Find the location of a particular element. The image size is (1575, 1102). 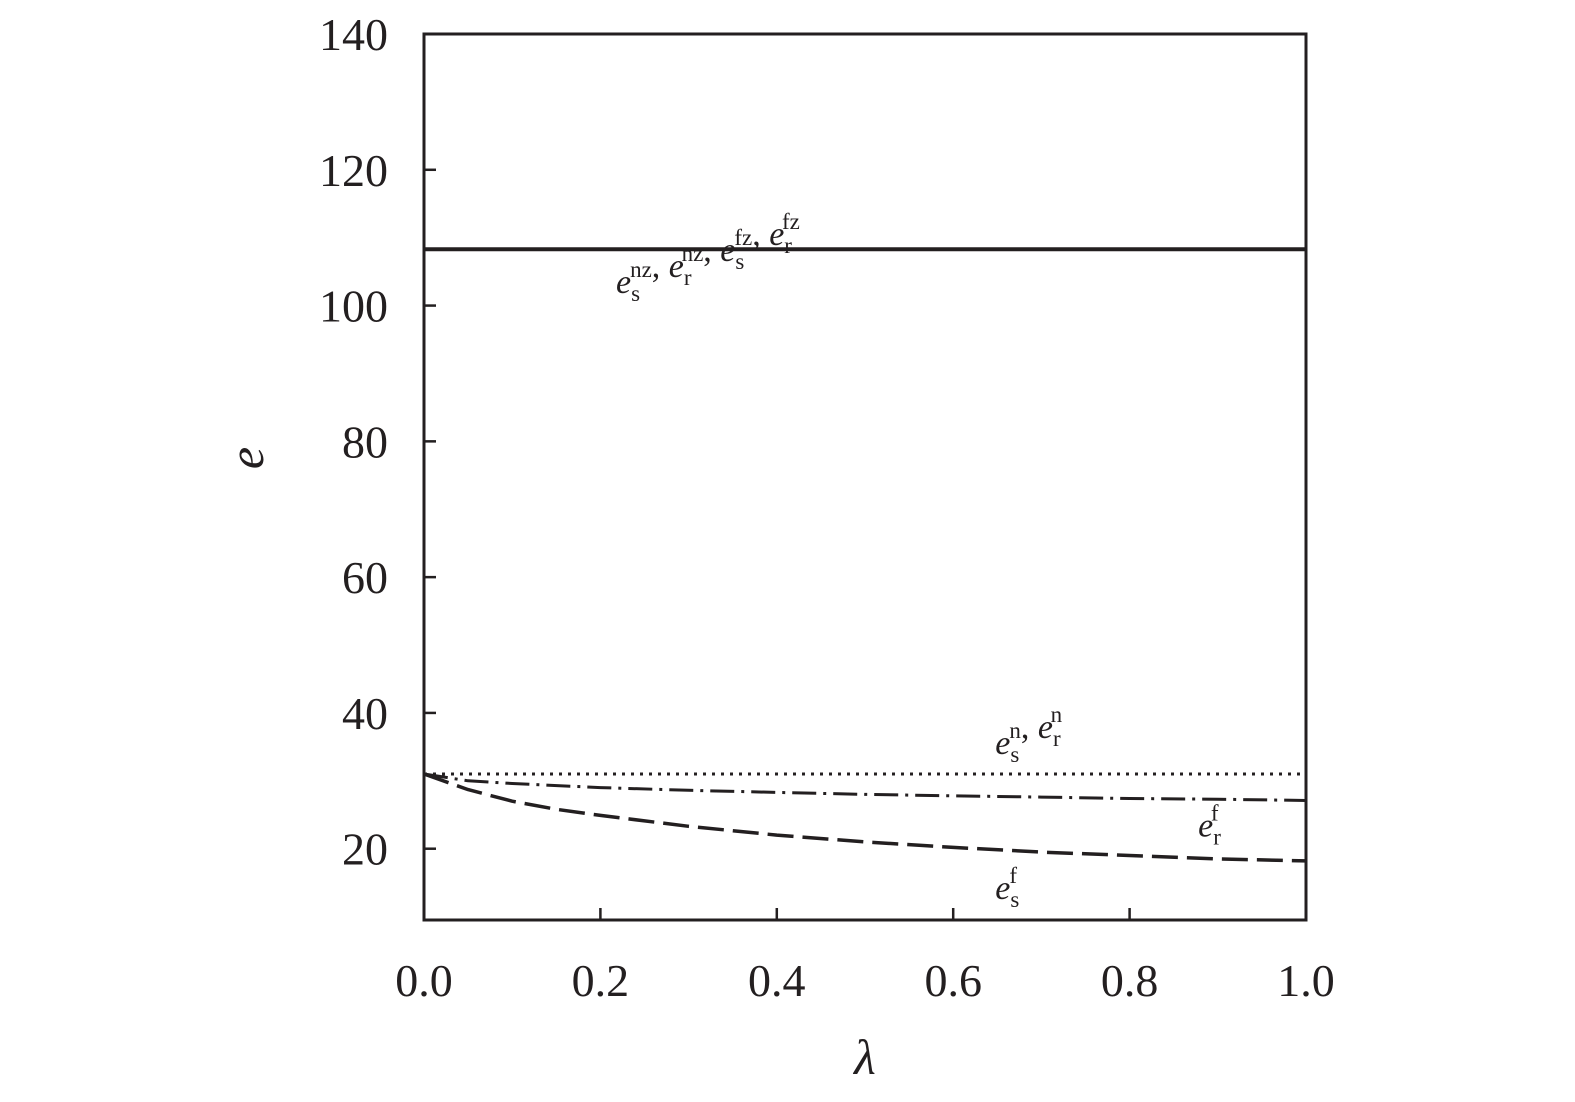

x-tick-label: 0.0 is located at coordinates (424, 980).